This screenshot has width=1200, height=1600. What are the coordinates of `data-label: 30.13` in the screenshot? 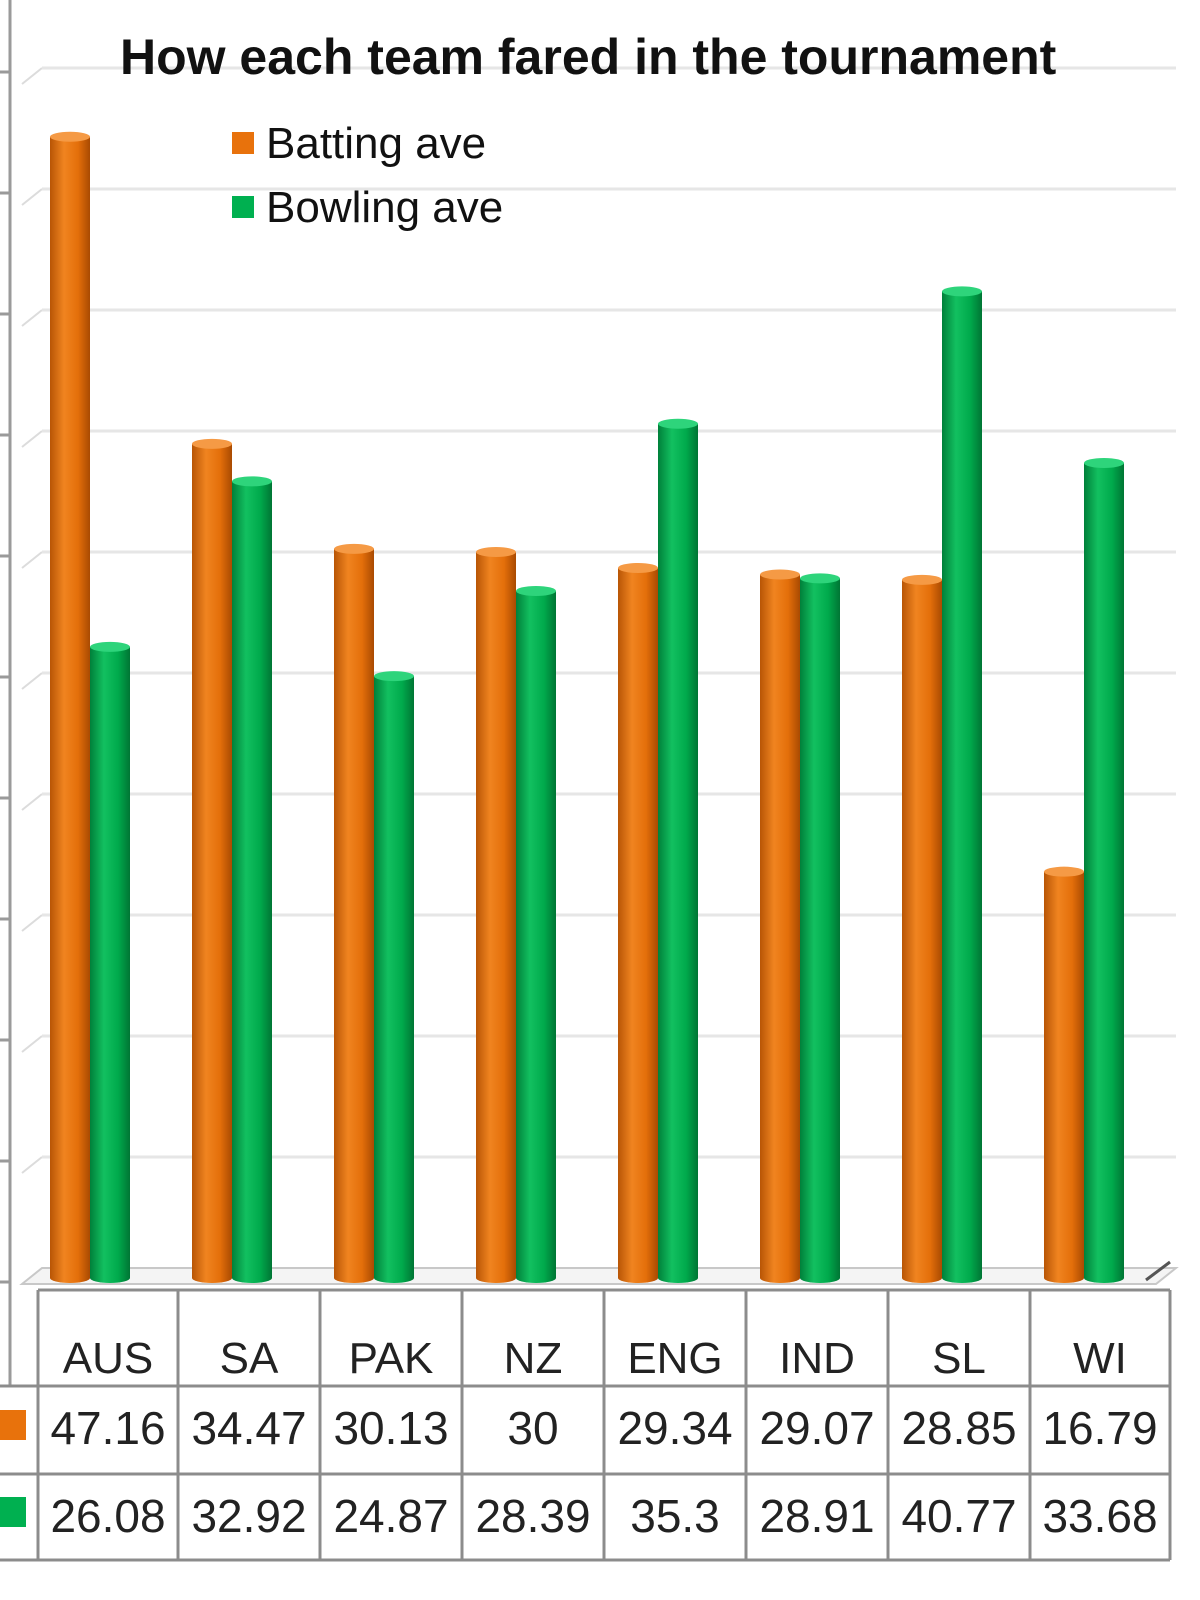 It's located at (390, 1428).